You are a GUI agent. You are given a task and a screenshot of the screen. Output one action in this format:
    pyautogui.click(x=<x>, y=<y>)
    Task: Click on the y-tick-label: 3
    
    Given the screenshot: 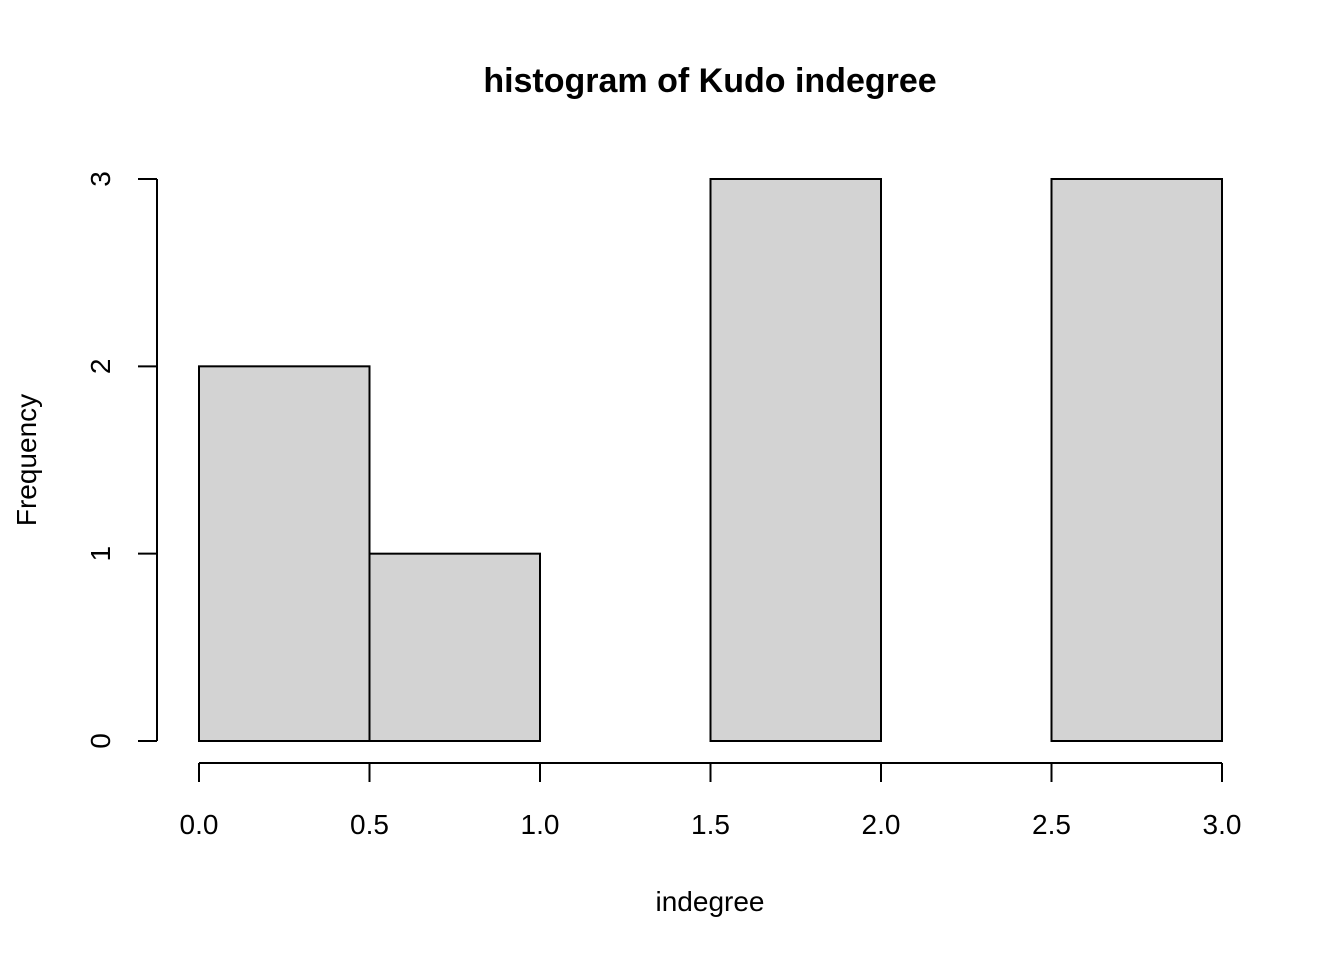 What is the action you would take?
    pyautogui.click(x=100, y=179)
    